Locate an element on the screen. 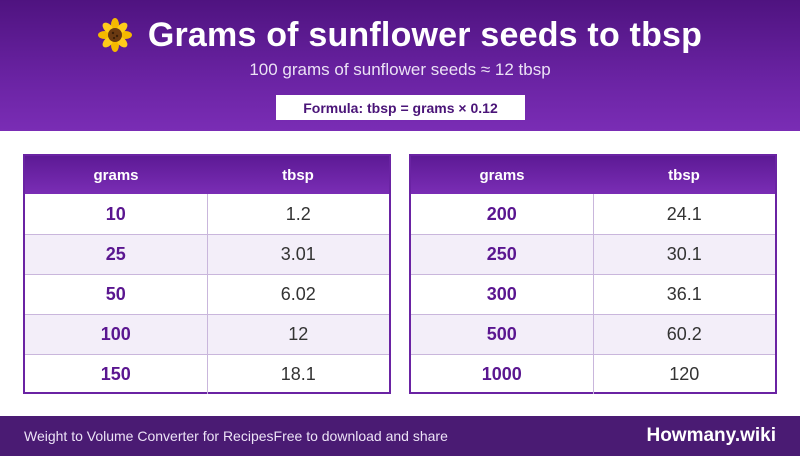 The image size is (800, 456). grams-cell: 50 is located at coordinates (116, 294).